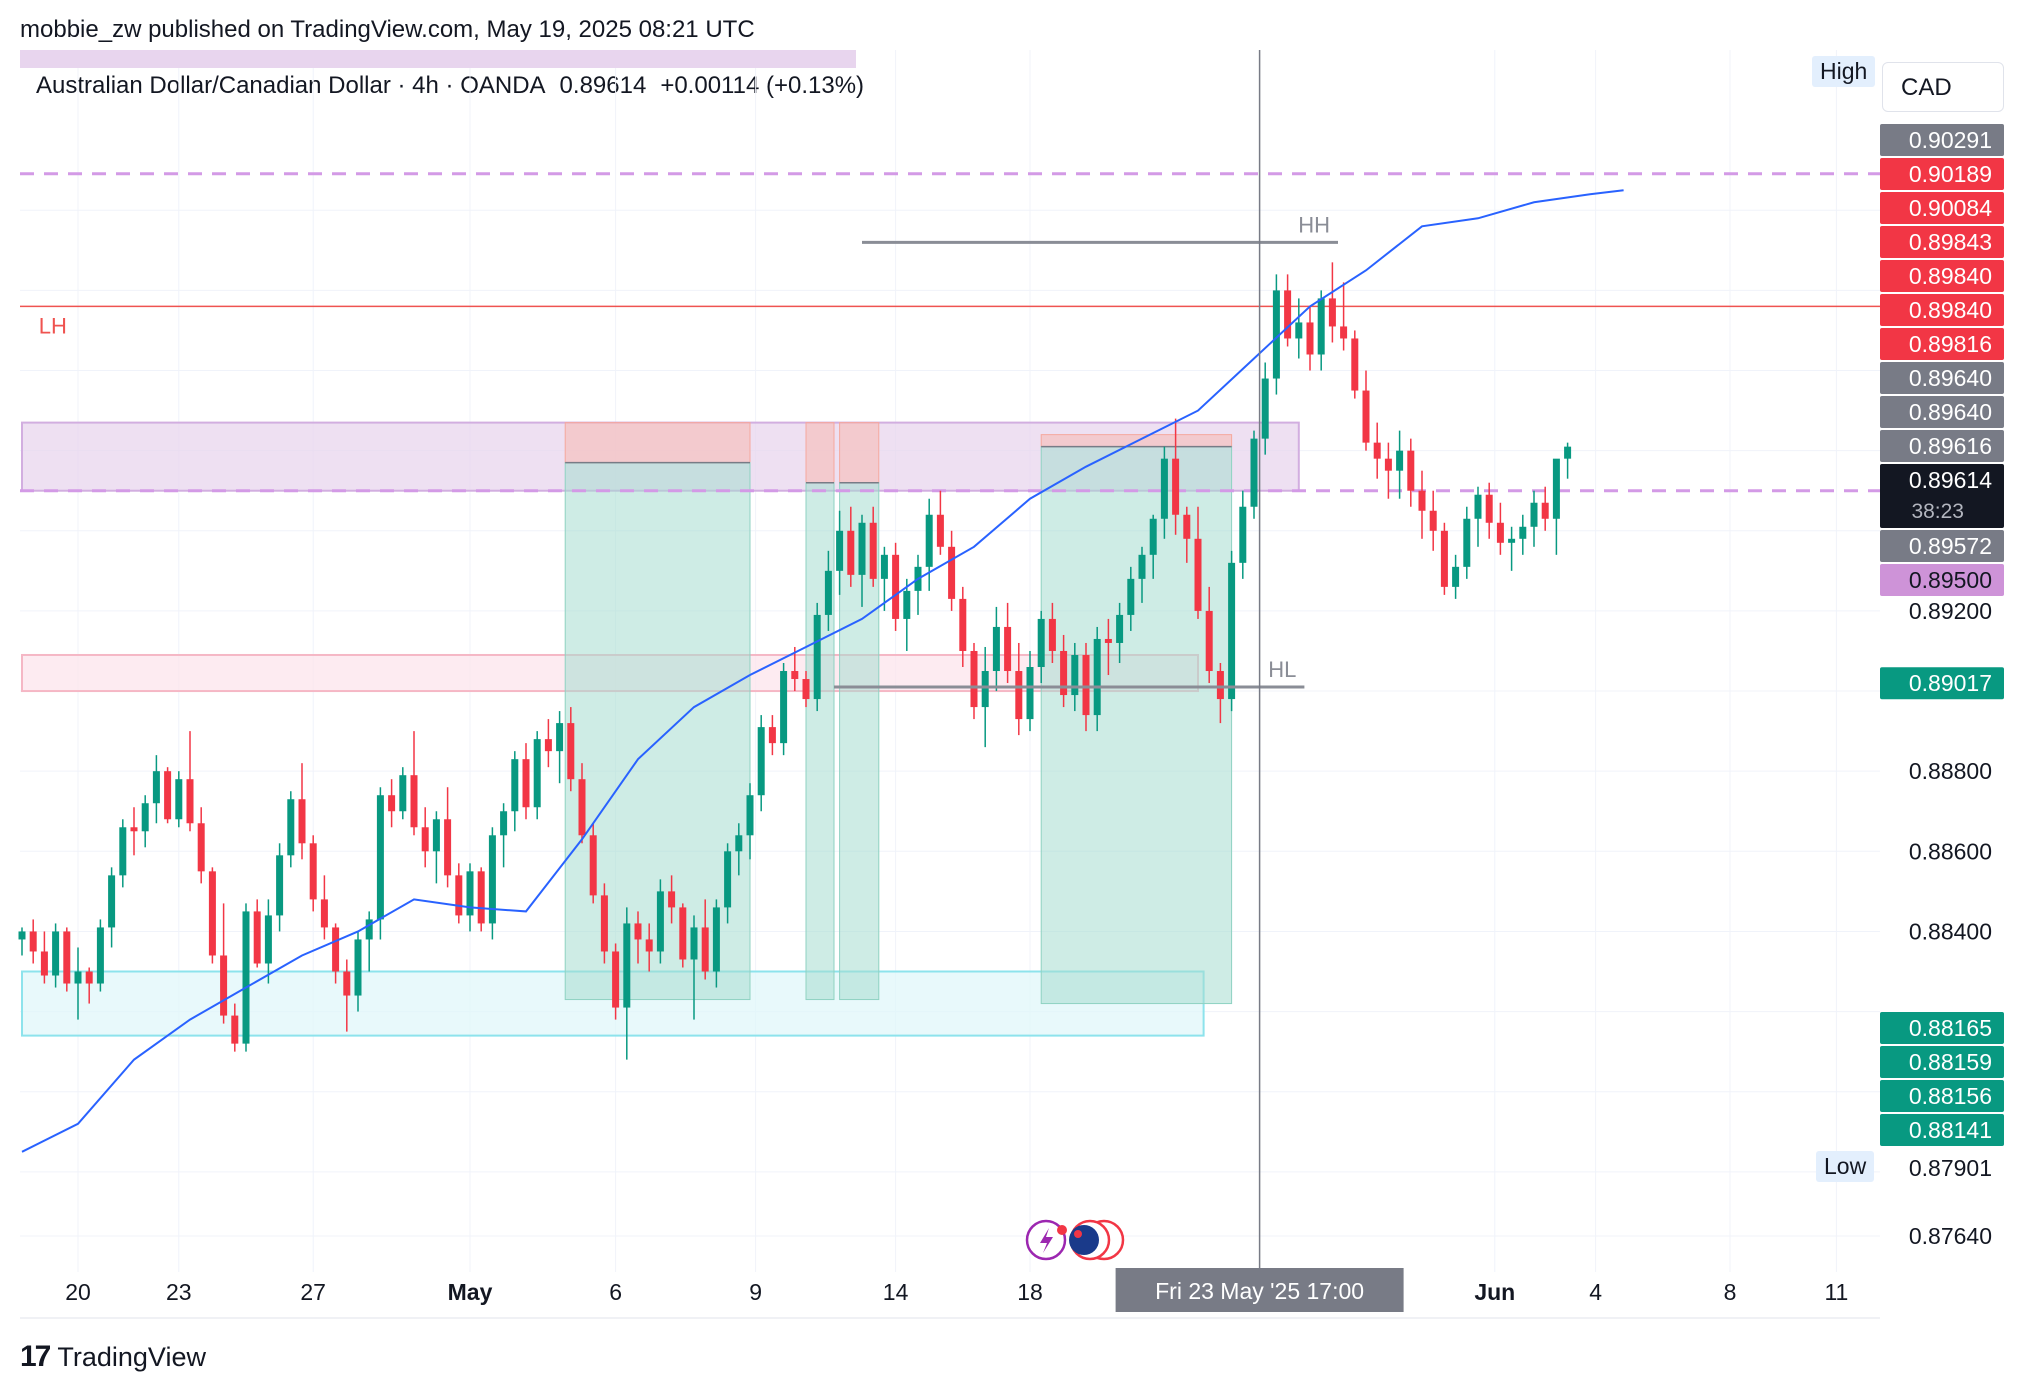 This screenshot has width=2028, height=1388. Describe the element at coordinates (131, 1356) in the screenshot. I see `tradingview-brand: TradingView` at that location.